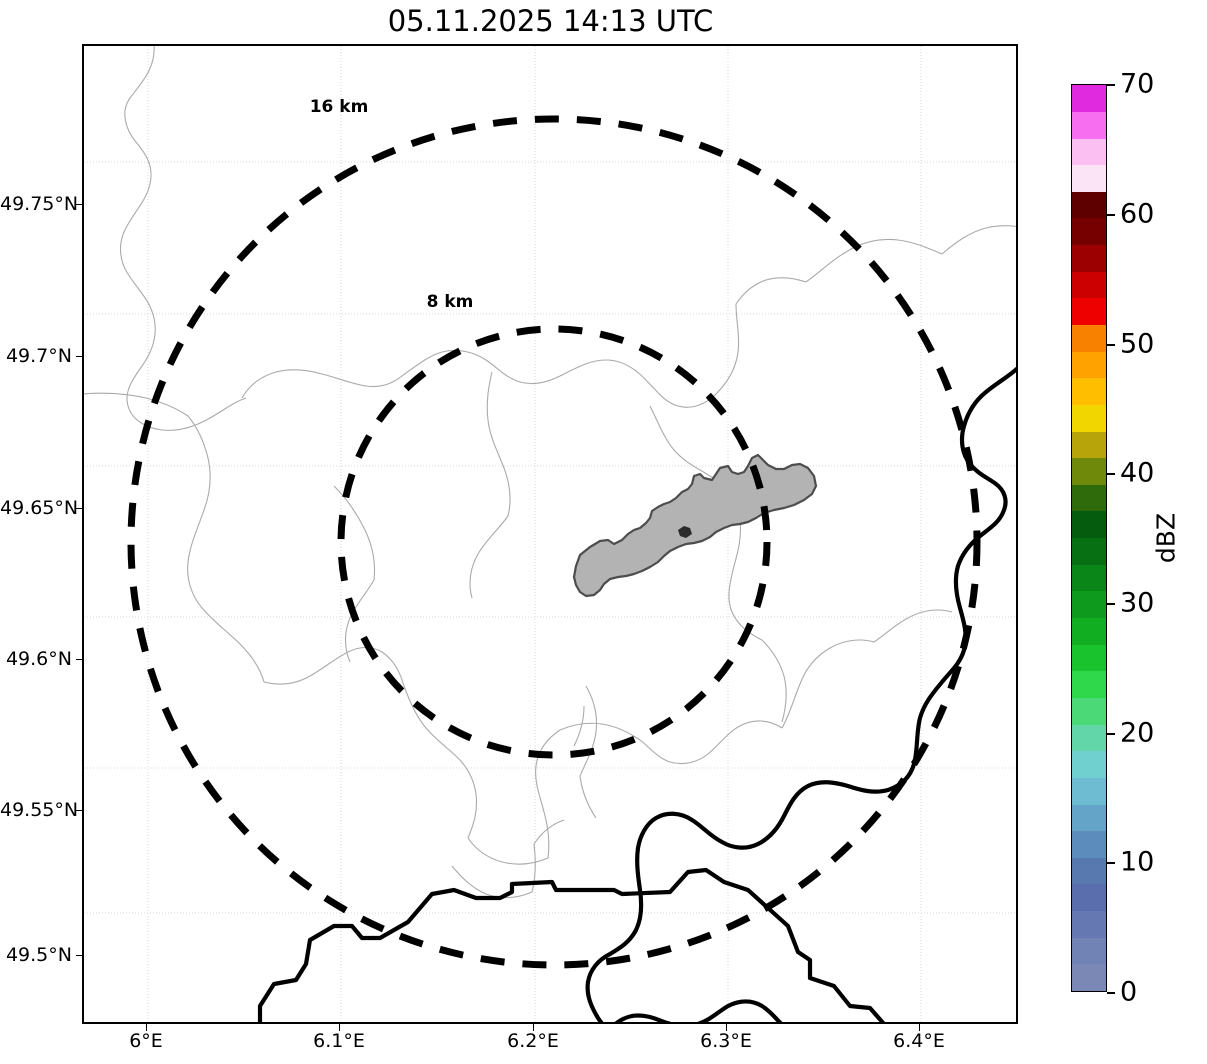  I want to click on colorbar-tick-label: 70, so click(1137, 84).